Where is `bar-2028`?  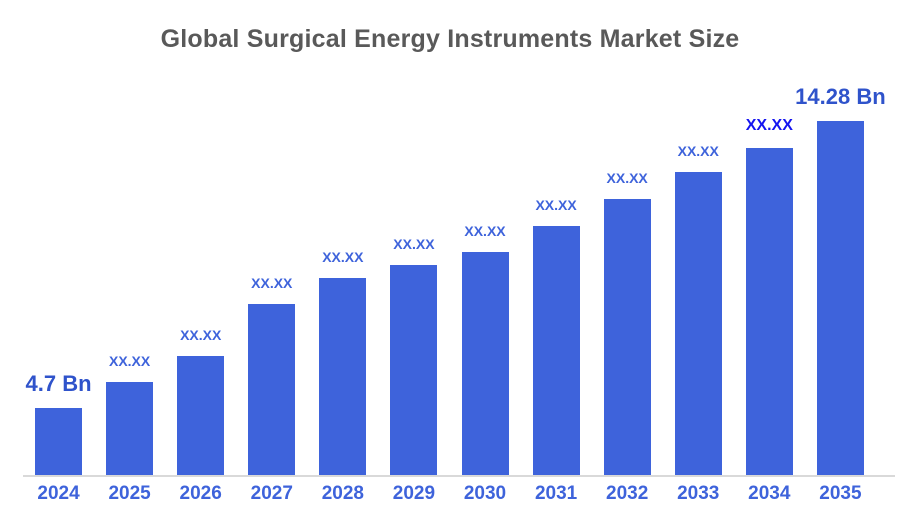
bar-2028 is located at coordinates (343, 377).